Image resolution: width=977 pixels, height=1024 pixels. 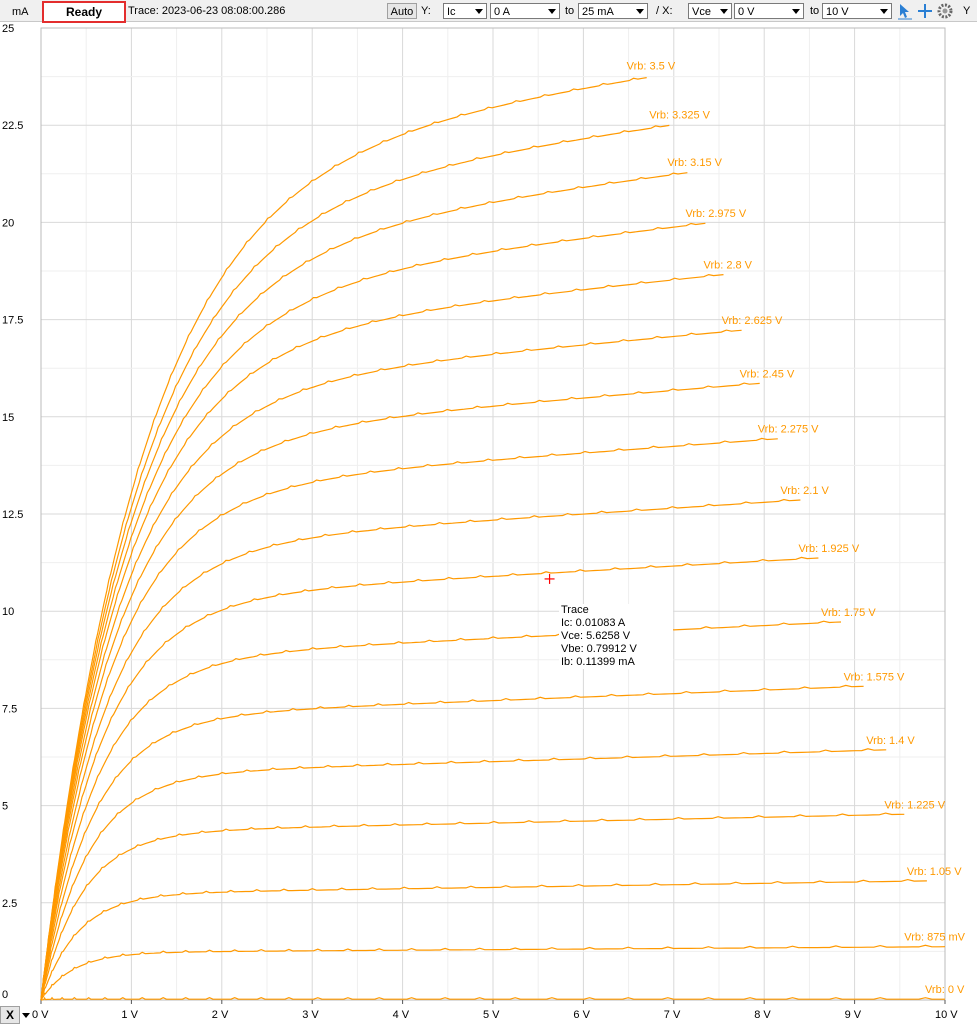 What do you see at coordinates (9, 904) in the screenshot?
I see `y-tick-label: 2.5` at bounding box center [9, 904].